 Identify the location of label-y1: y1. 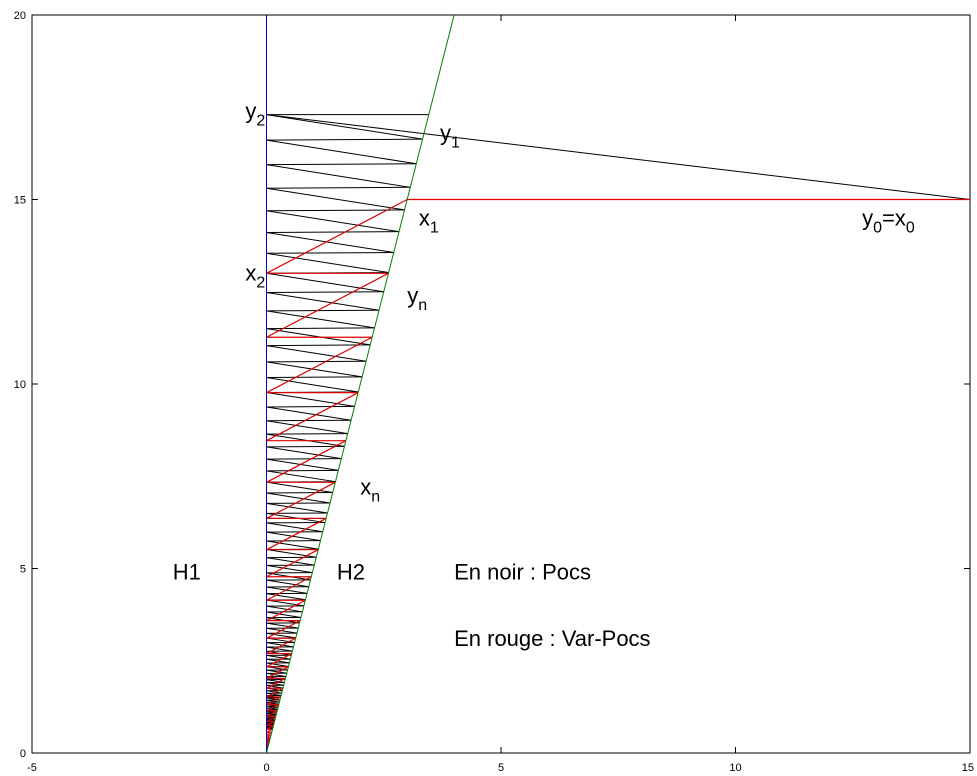
(450, 136).